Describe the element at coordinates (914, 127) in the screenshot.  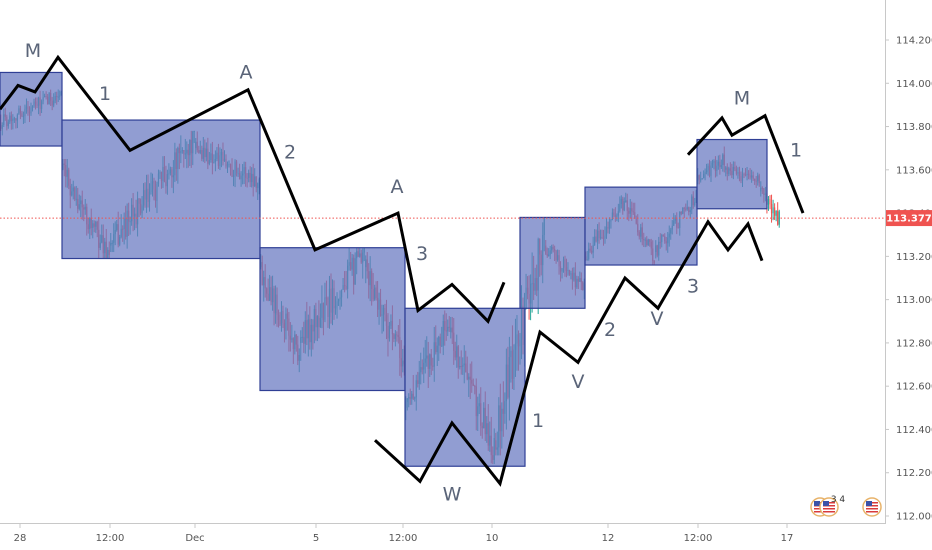
I see `price-tick-label: 113.800` at that location.